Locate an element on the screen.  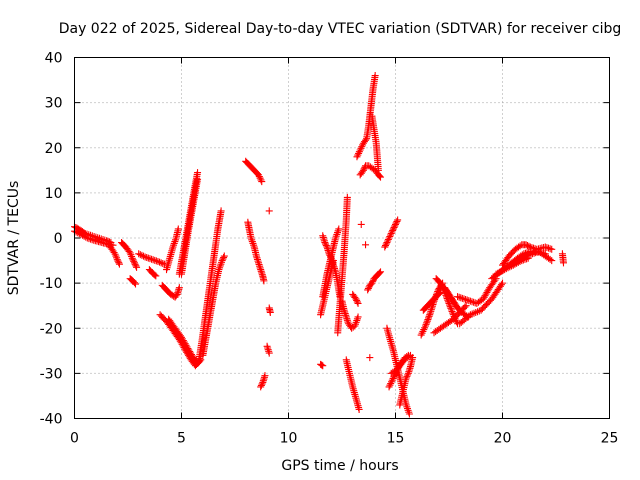
series-s37 is located at coordinates (391, 233).